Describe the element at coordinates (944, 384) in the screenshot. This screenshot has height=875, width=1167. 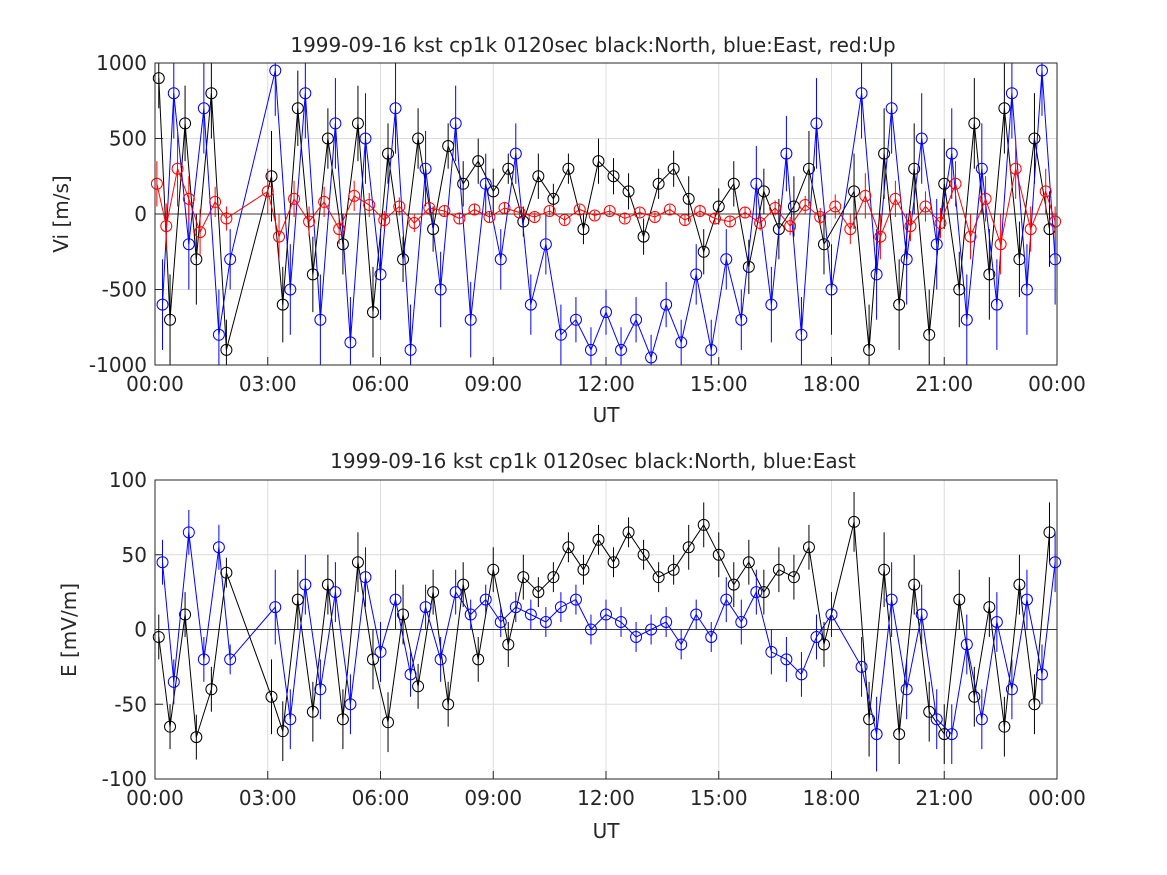
I see `velocity-x-tick-label: 21:00` at that location.